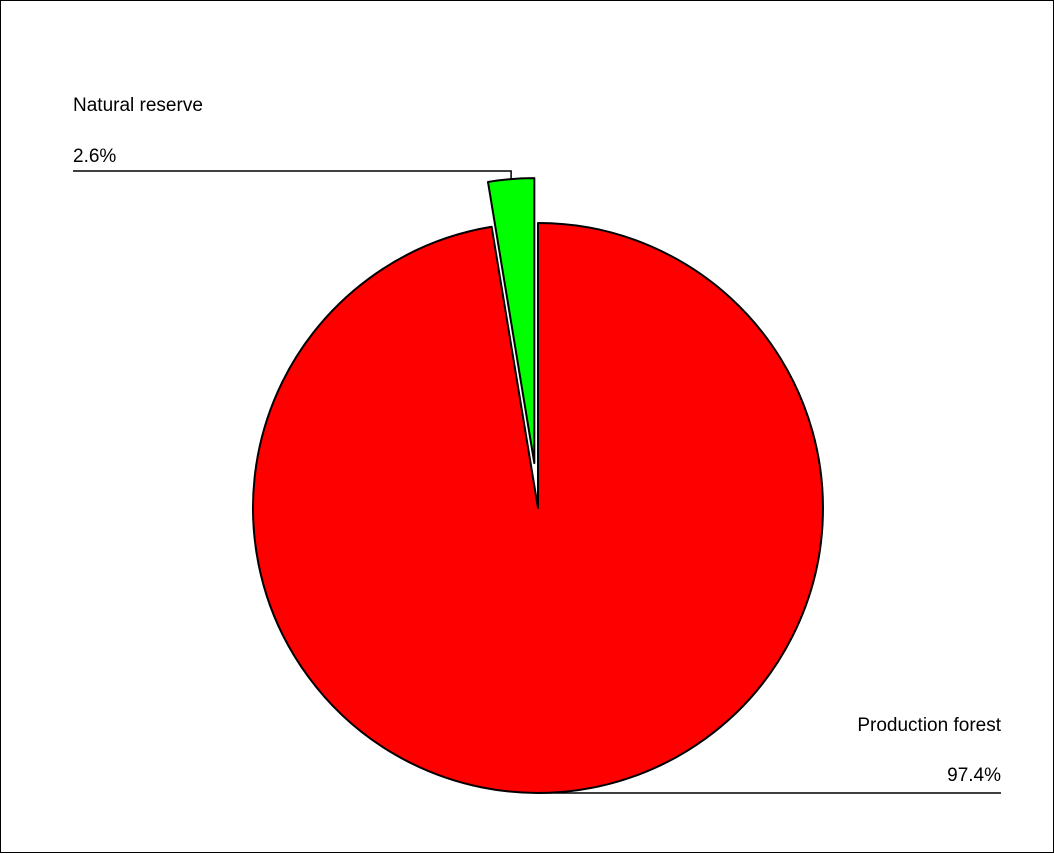 The width and height of the screenshot is (1054, 854). I want to click on leader-line-natural-reserve, so click(292, 175).